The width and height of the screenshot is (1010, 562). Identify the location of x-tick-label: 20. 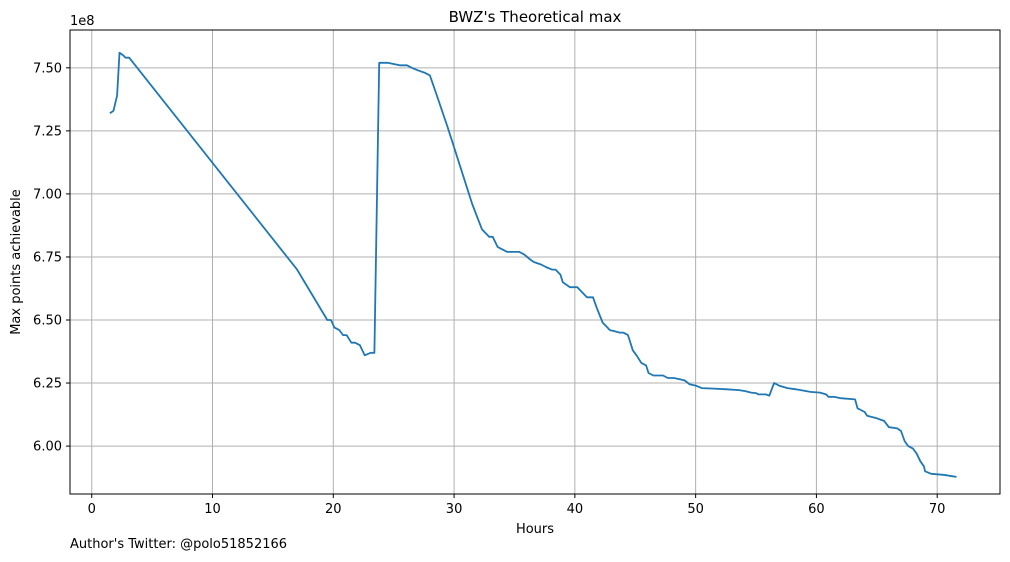
(333, 509).